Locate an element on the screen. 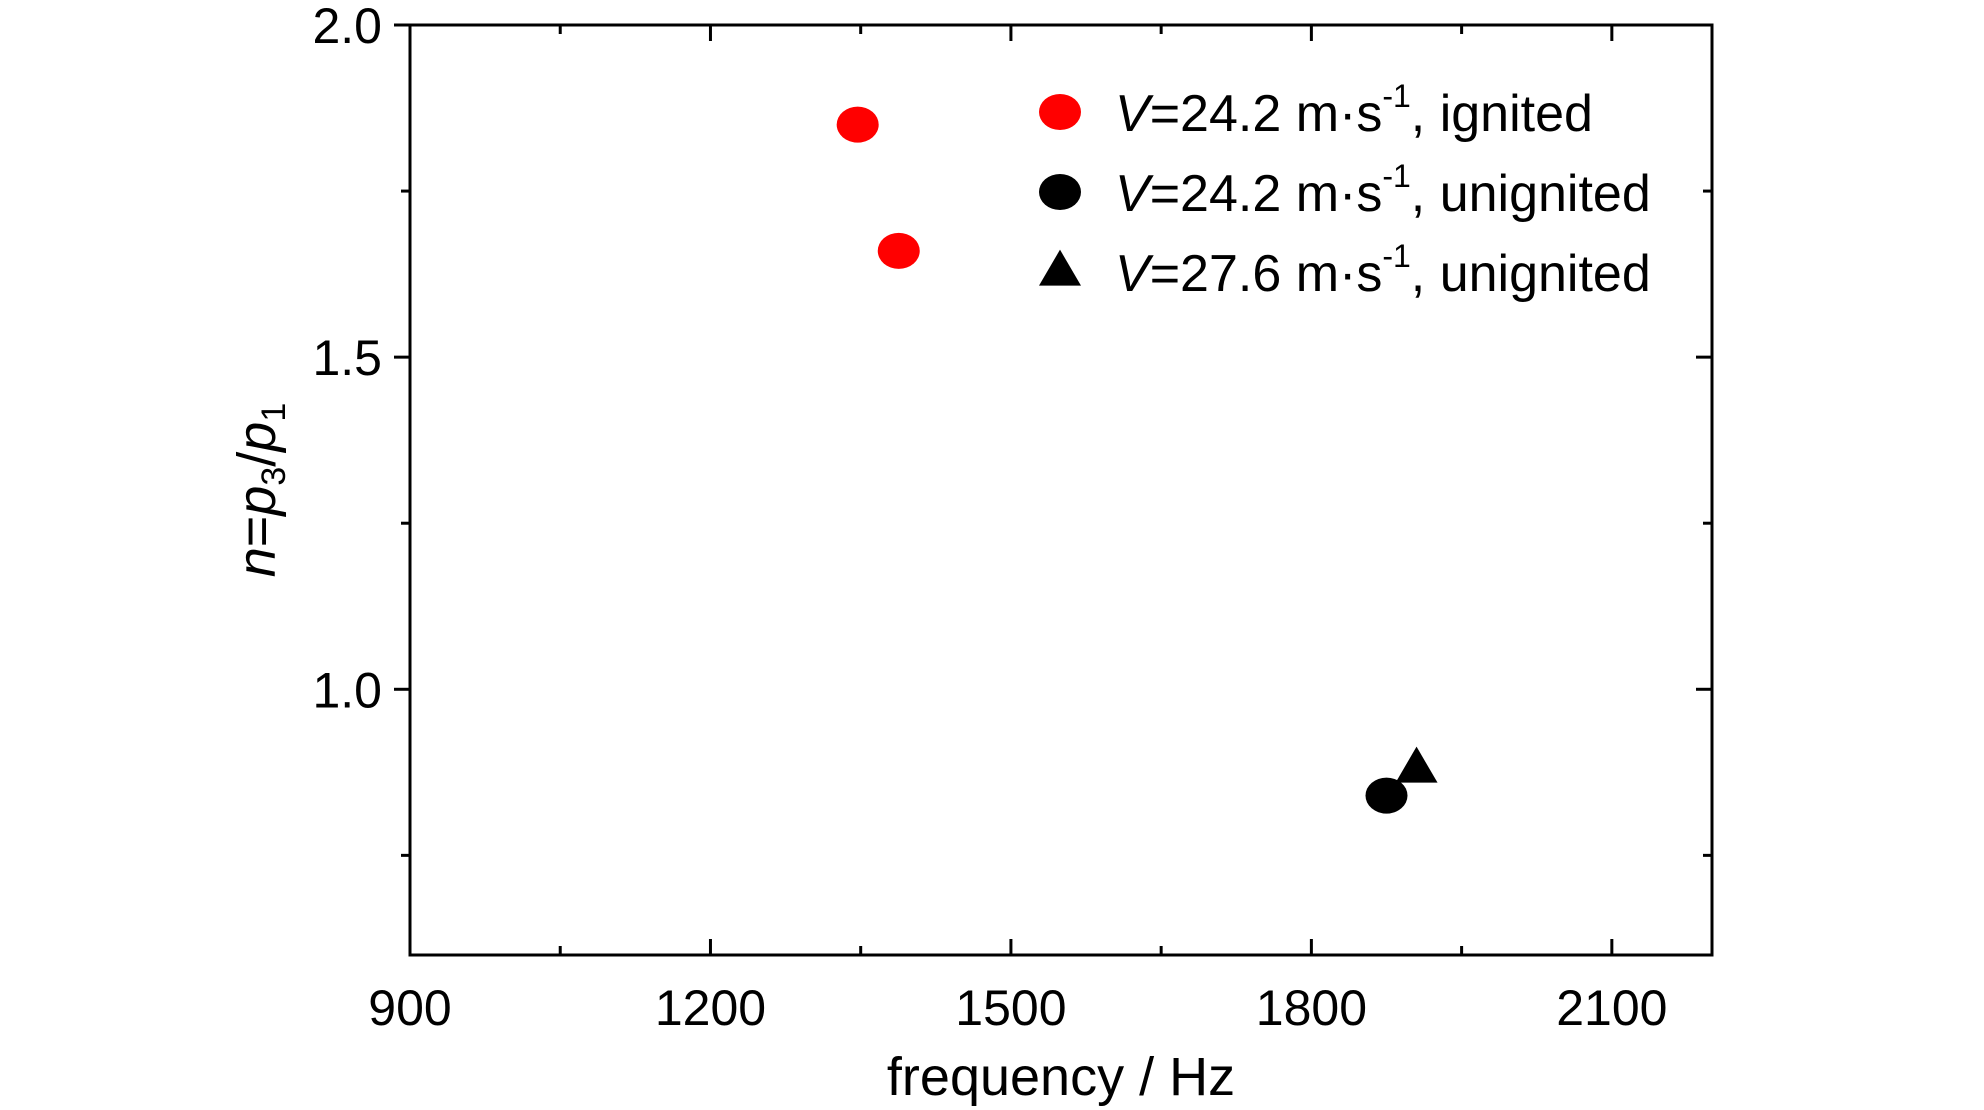 The height and width of the screenshot is (1110, 1984). svg-text: n=p3/p1 is located at coordinates (260, 490).